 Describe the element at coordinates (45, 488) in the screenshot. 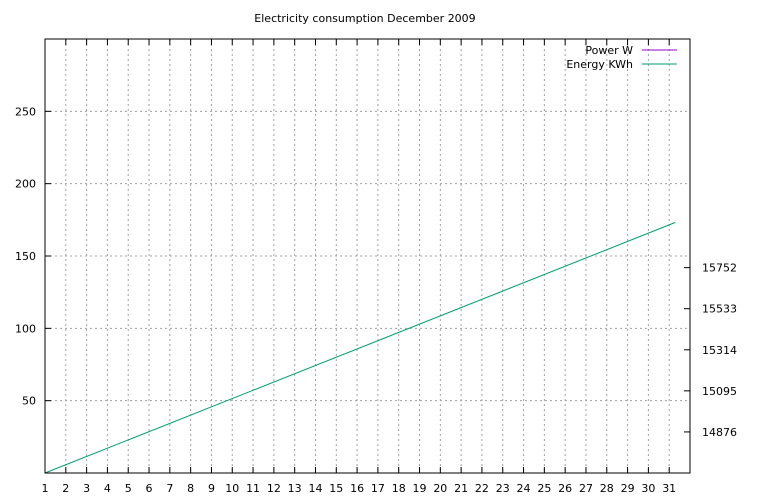

I see `x-tick-label: 1` at that location.